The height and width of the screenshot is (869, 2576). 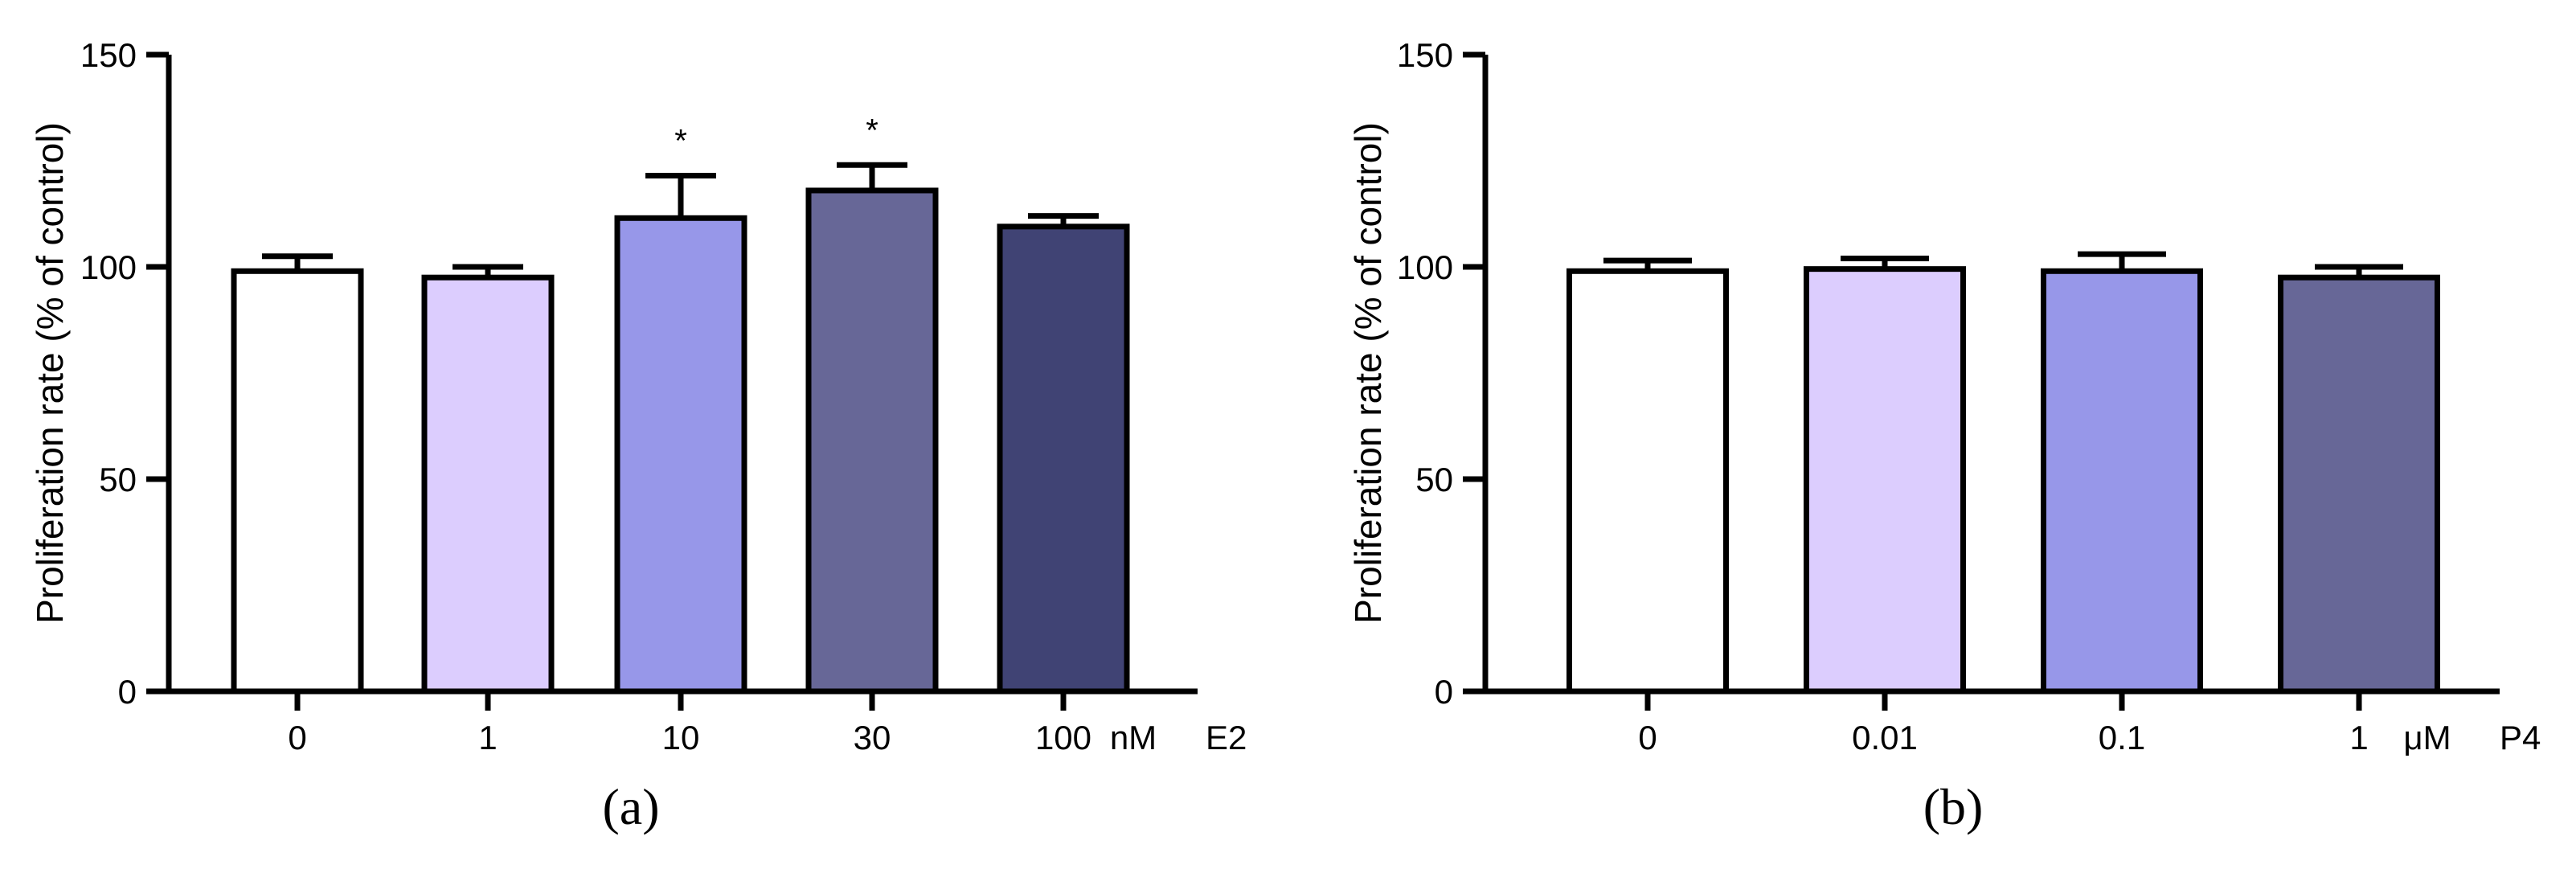 I want to click on x-unit-label: μM, so click(x=2427, y=737).